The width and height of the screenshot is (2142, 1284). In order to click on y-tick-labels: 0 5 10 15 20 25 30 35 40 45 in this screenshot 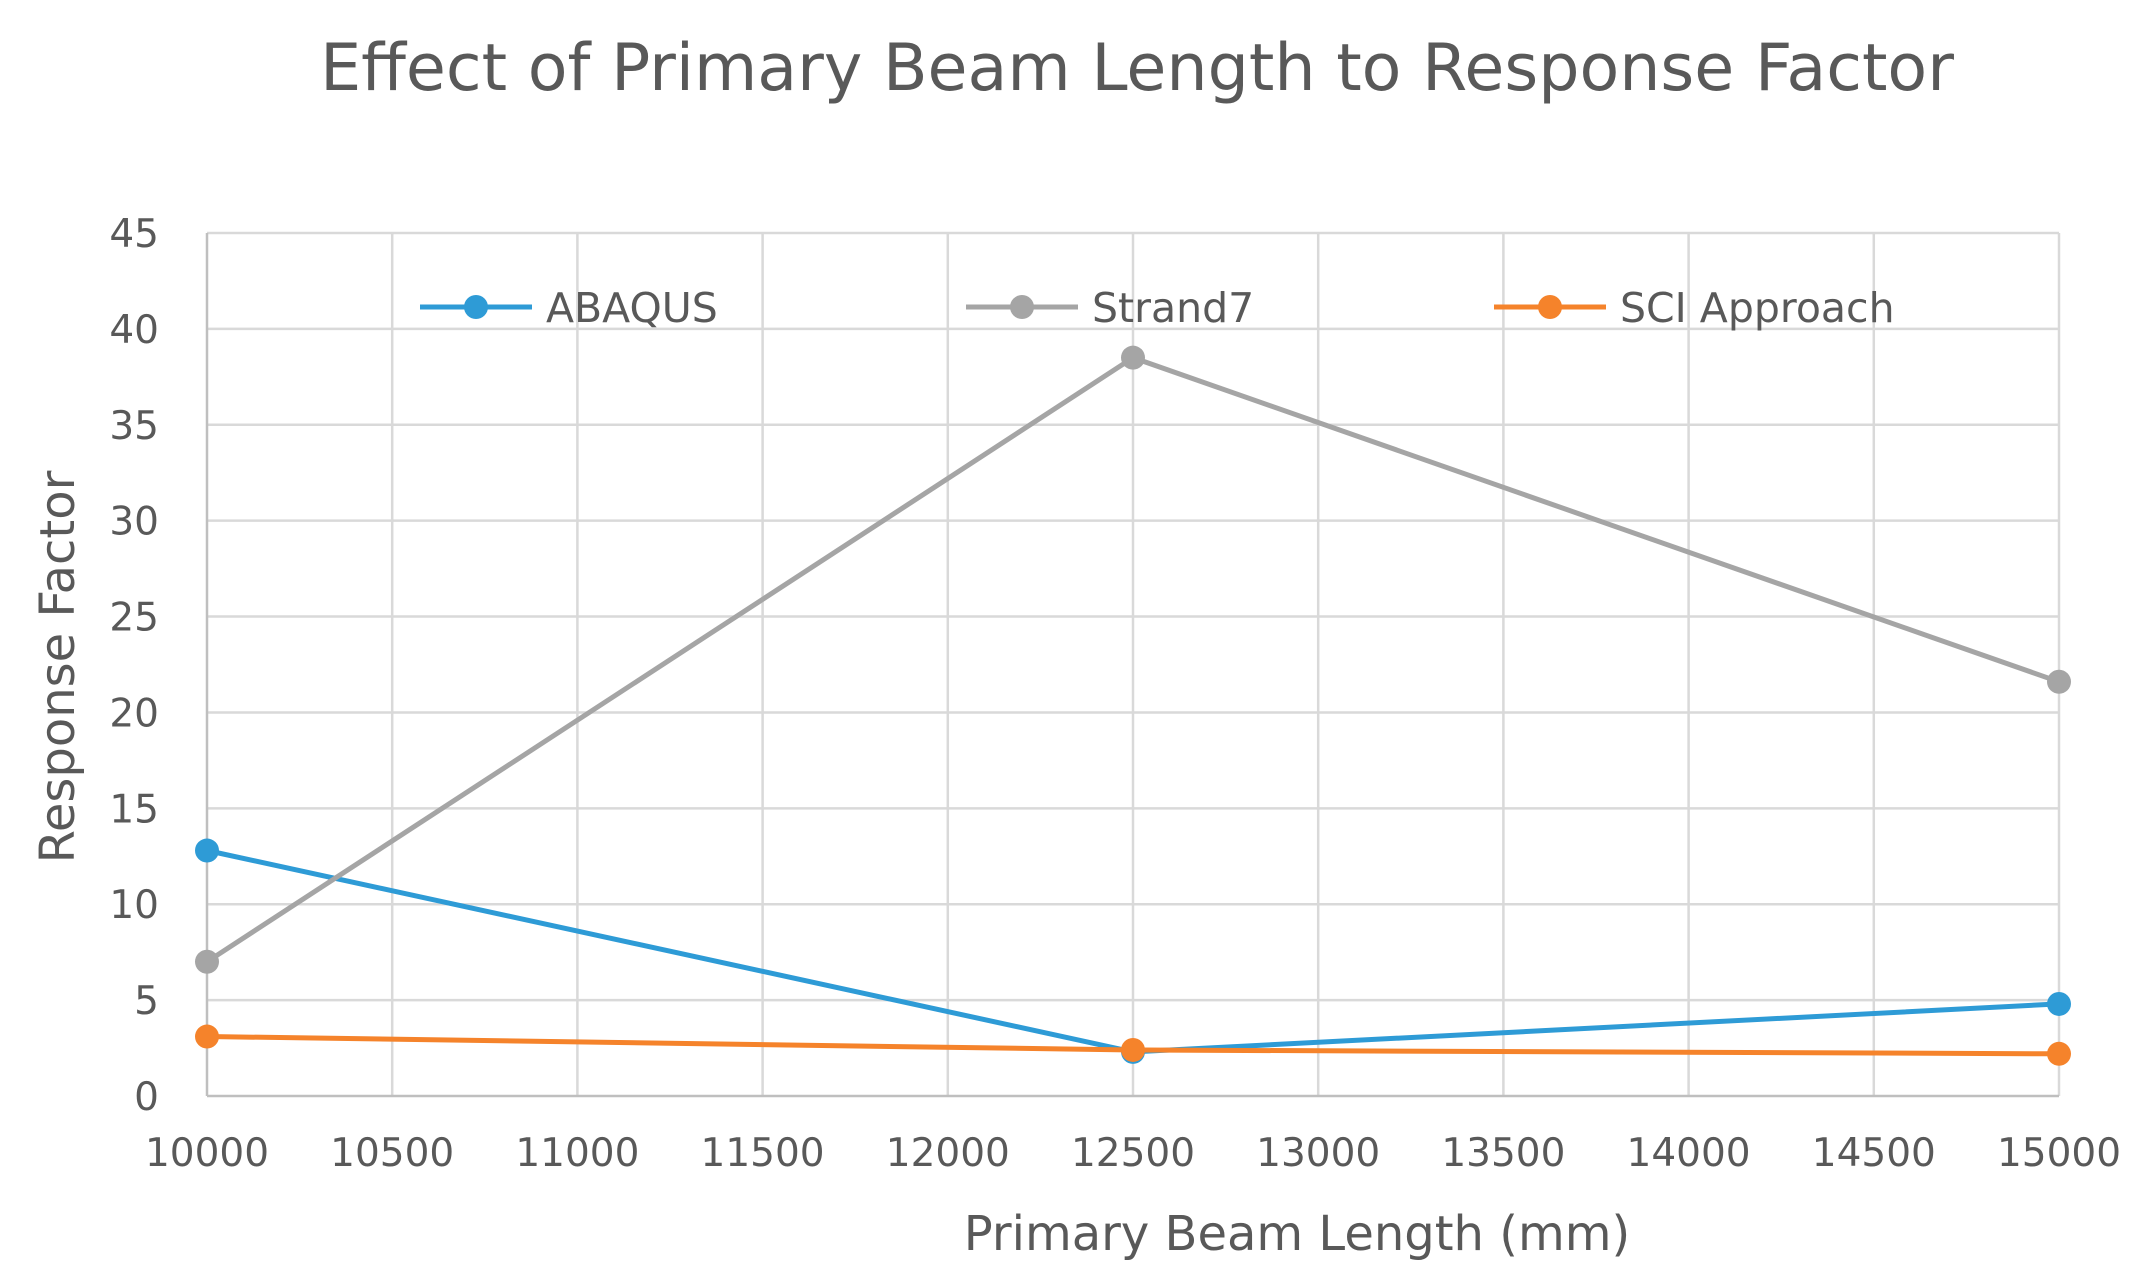, I will do `click(134, 666)`.